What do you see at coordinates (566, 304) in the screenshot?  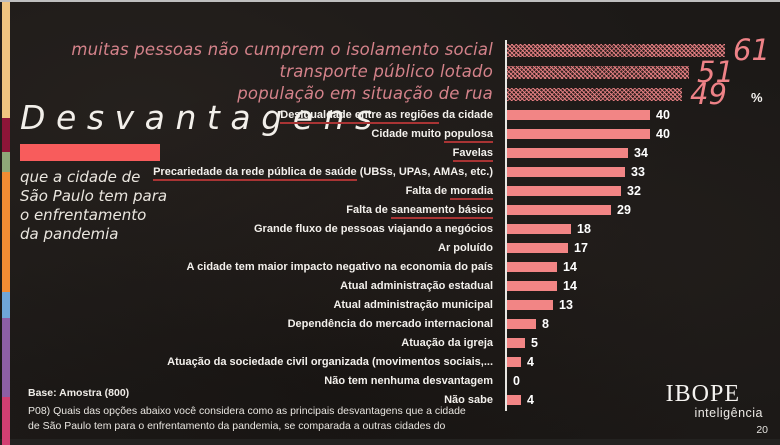 I see `bar-value: 13` at bounding box center [566, 304].